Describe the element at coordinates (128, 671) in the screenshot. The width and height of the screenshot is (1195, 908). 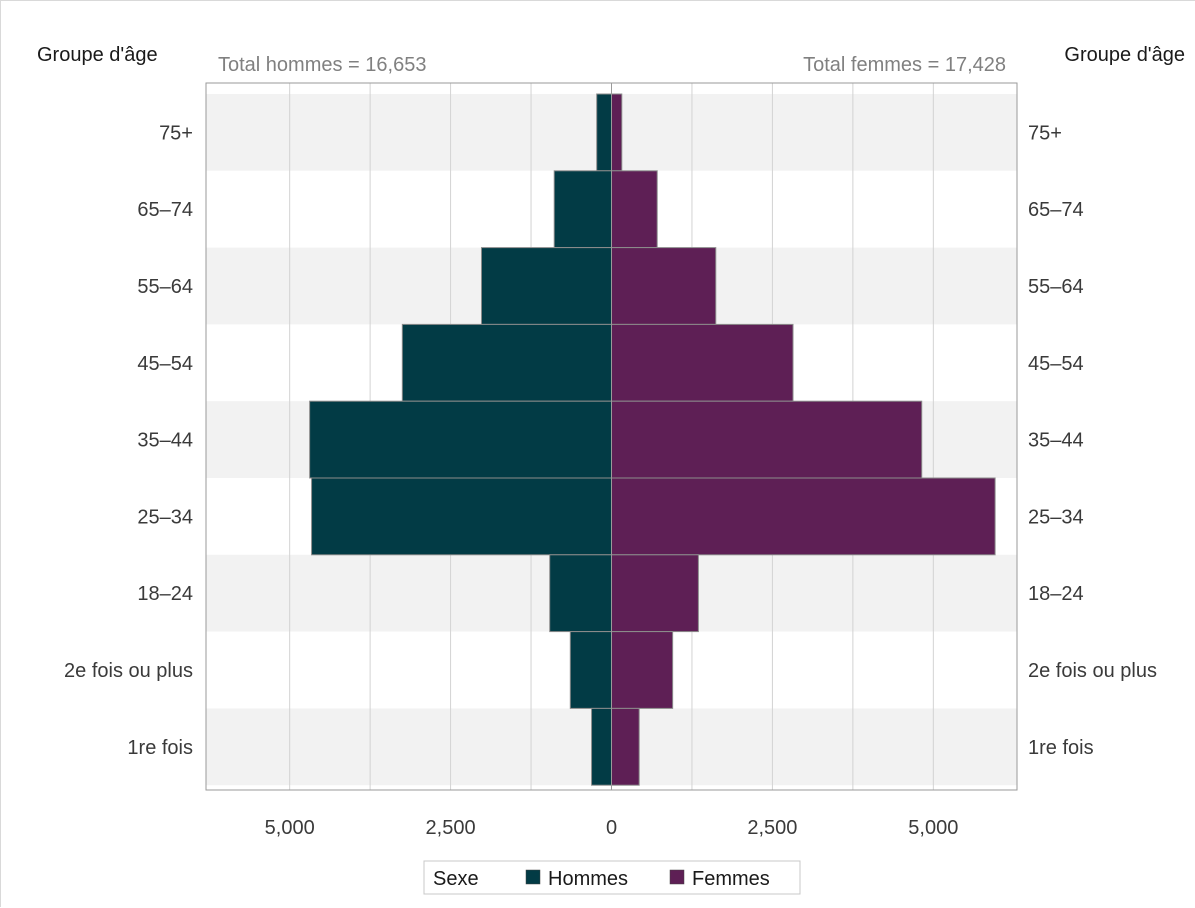
I see `category-label-left: 2e fois ou plus` at that location.